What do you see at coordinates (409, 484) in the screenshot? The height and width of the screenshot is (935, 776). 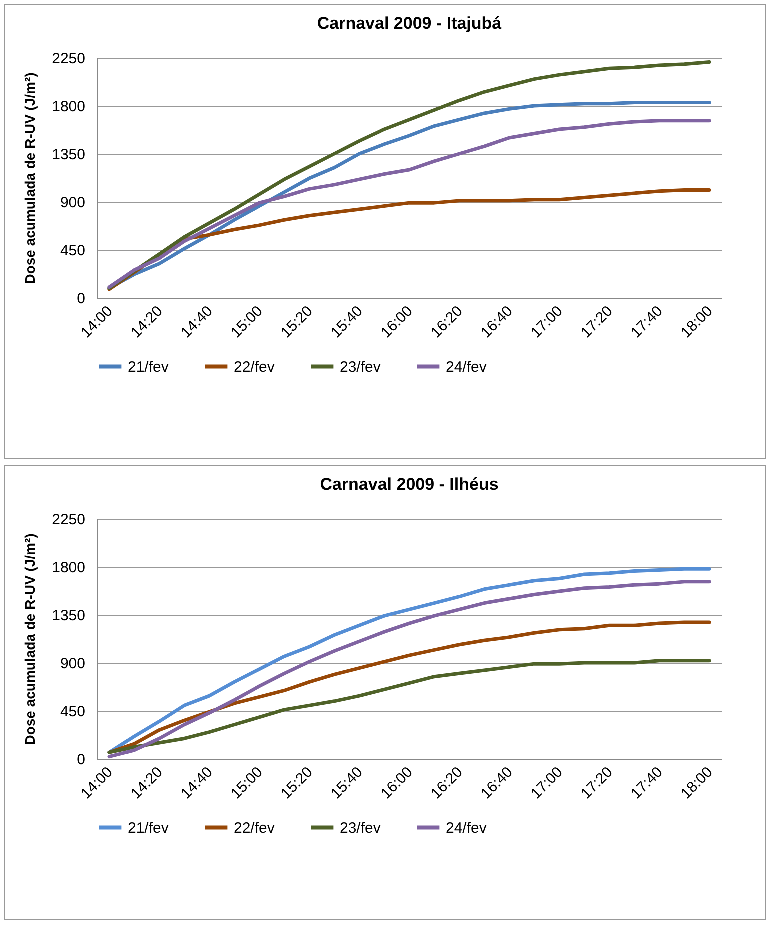 I see `chart-title: Carnaval 2009 - Ilhéus` at bounding box center [409, 484].